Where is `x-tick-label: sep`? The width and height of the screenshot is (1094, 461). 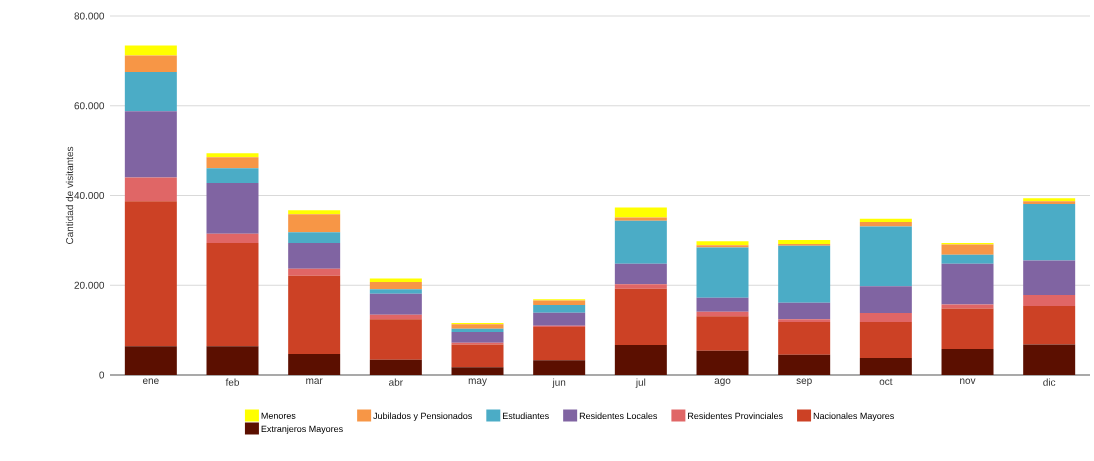 x-tick-label: sep is located at coordinates (804, 382).